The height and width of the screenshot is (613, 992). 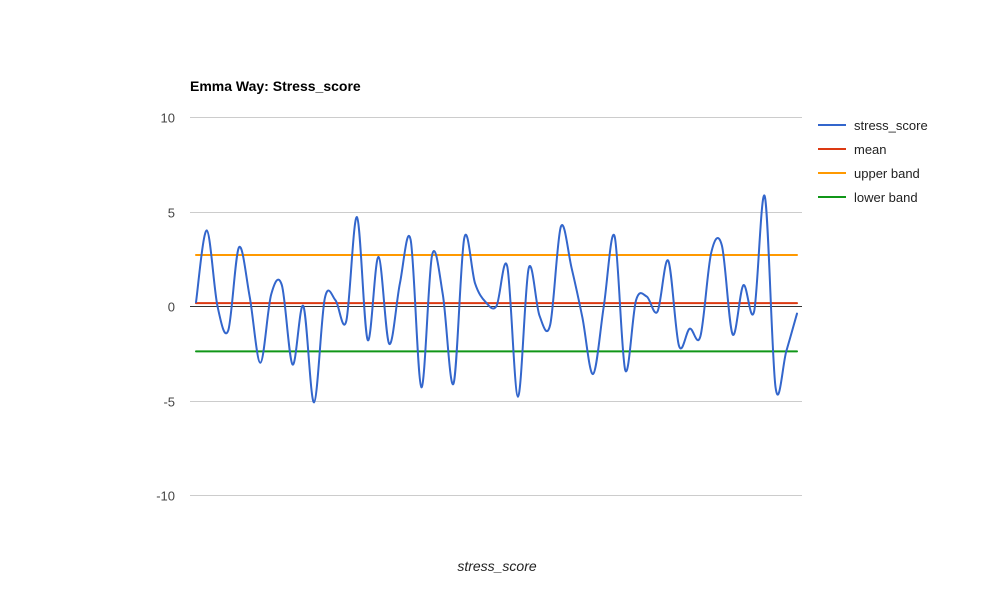 I want to click on y-tick-label: -5, so click(x=169, y=402).